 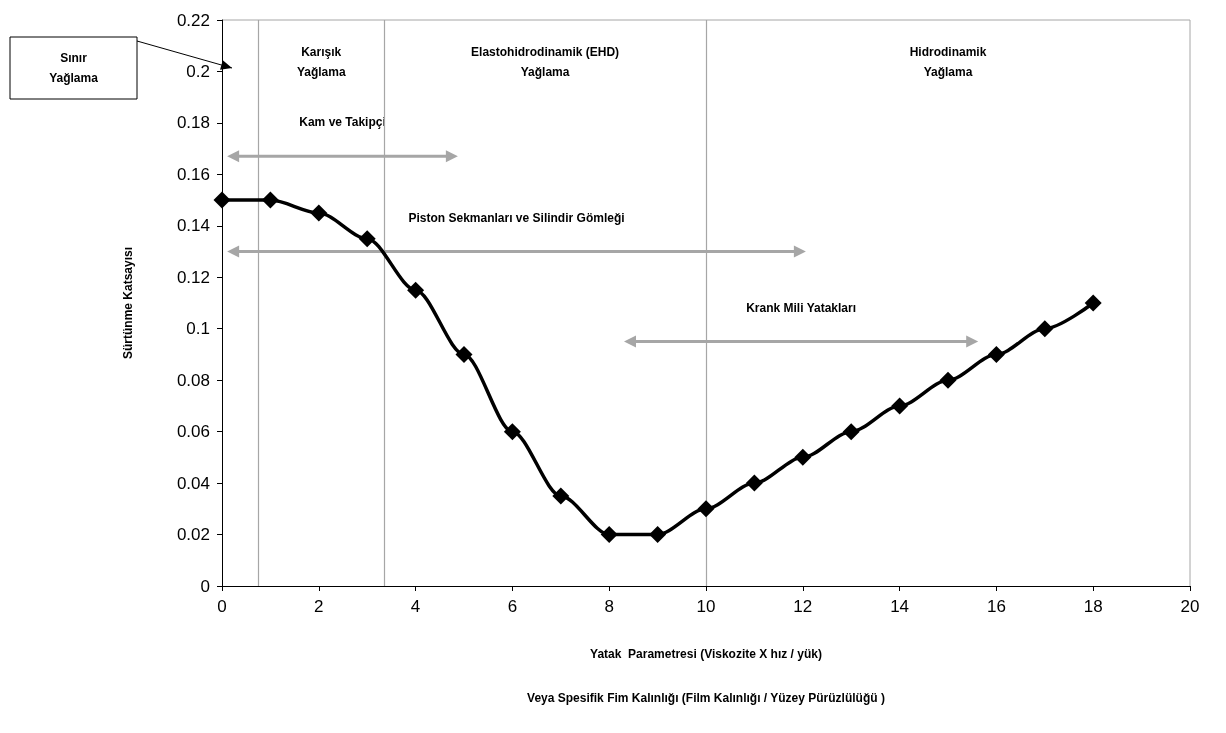 I want to click on y-tick-label: 0.16, so click(x=193, y=174).